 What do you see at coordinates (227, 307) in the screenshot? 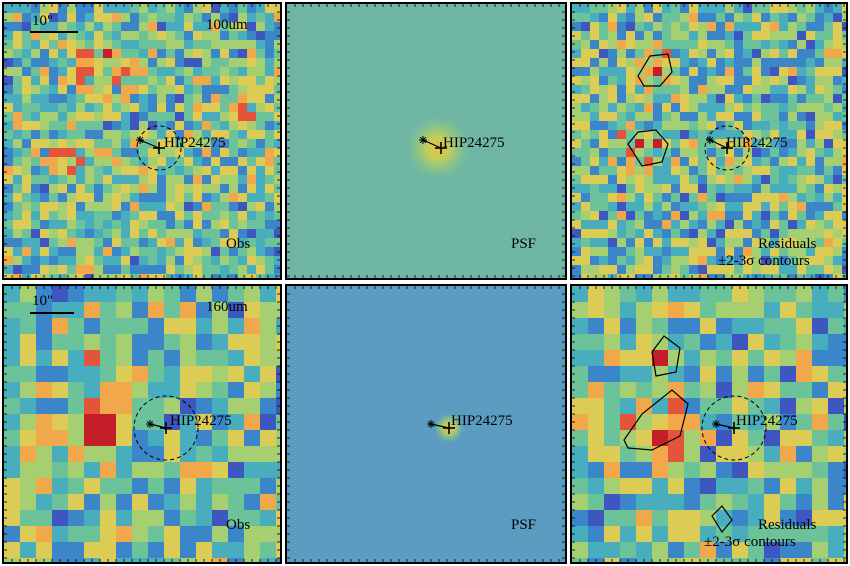
I see `band-label: 160um` at bounding box center [227, 307].